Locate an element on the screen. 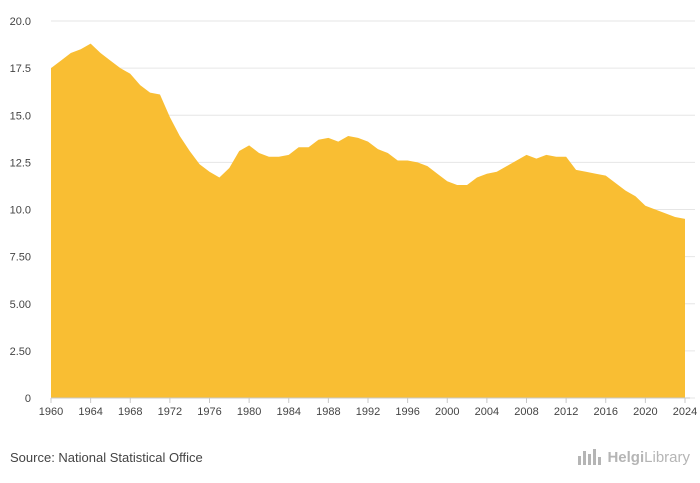 The height and width of the screenshot is (483, 700). y-tick-label: 10.0 is located at coordinates (20, 211).